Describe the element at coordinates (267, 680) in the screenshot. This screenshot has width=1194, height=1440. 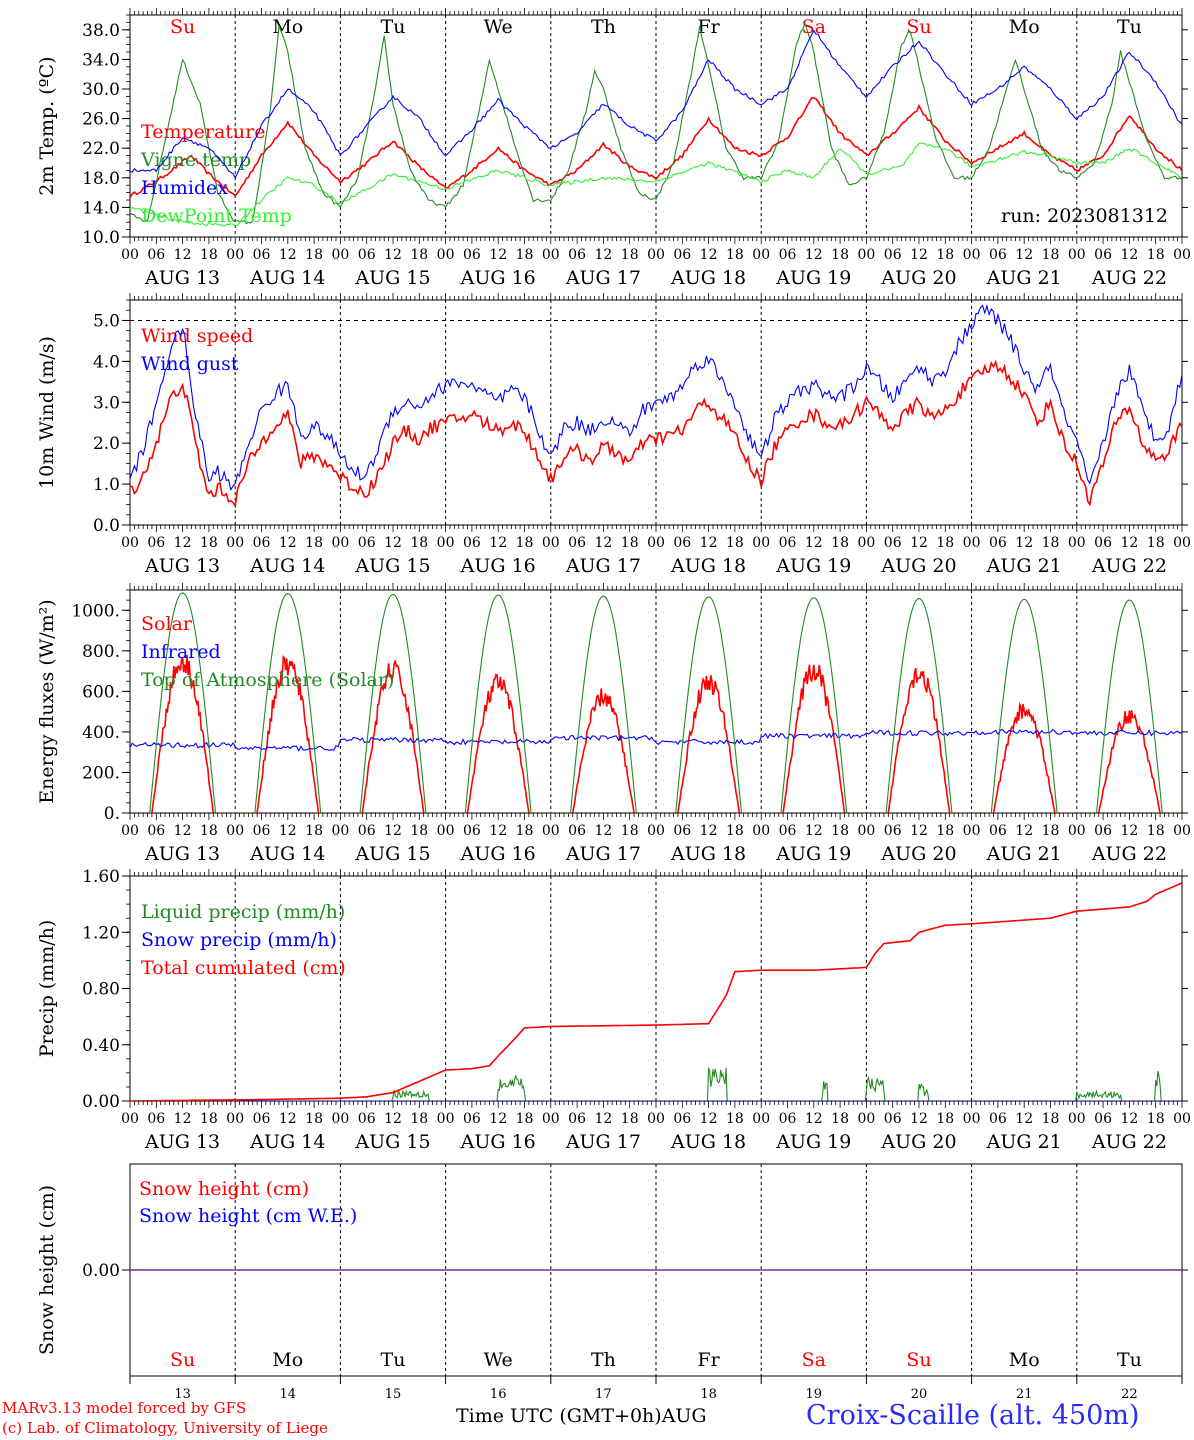
I see `legend-entry: Top of Atmosphere (Solar)` at that location.